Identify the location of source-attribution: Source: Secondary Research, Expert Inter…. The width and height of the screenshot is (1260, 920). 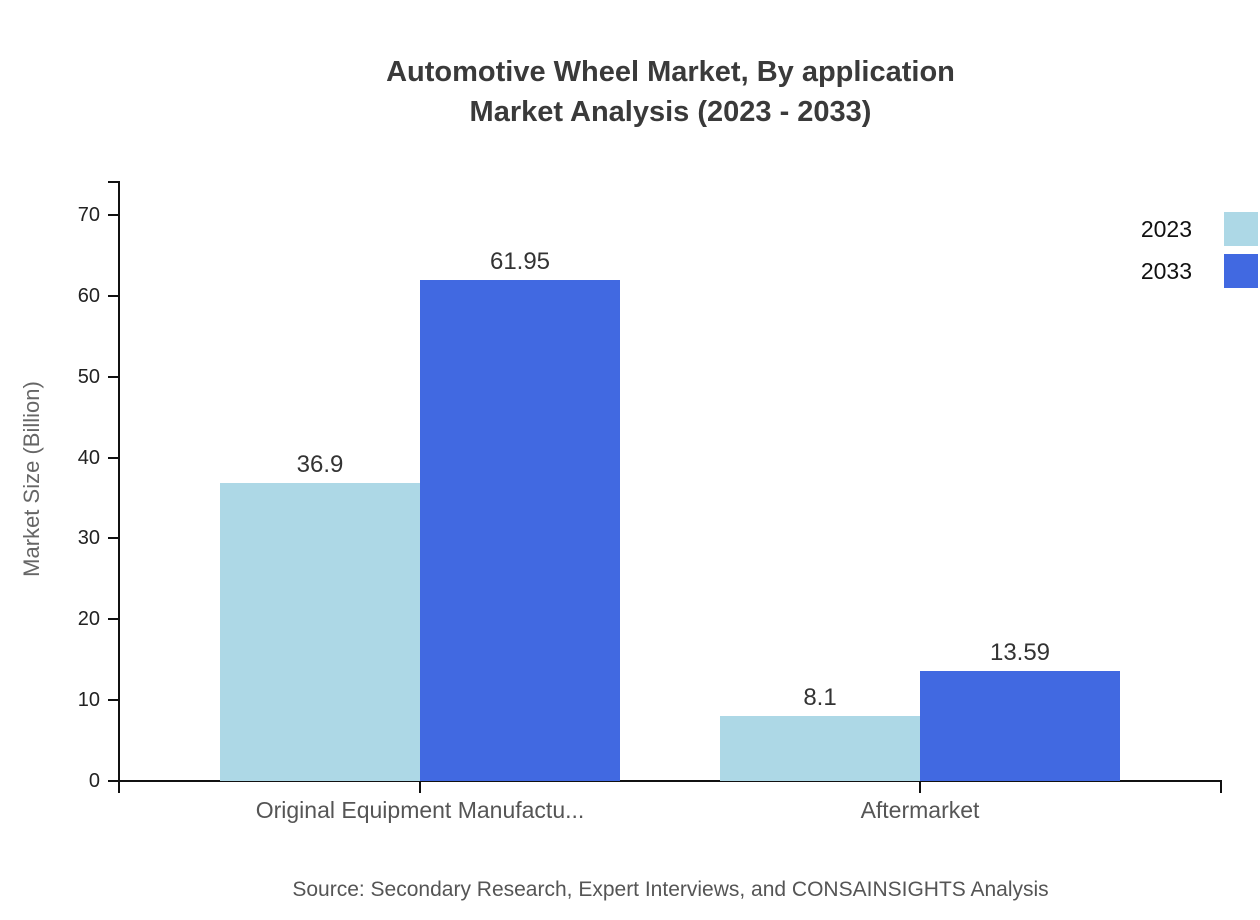
(670, 889).